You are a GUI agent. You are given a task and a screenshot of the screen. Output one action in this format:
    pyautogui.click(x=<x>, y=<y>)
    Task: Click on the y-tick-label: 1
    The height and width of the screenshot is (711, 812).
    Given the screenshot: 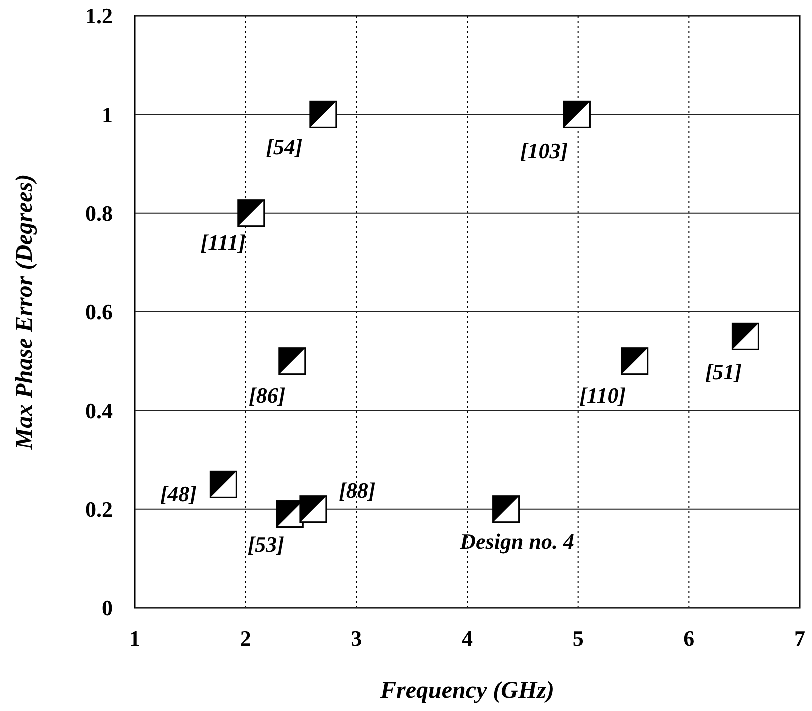 What is the action you would take?
    pyautogui.click(x=107, y=115)
    